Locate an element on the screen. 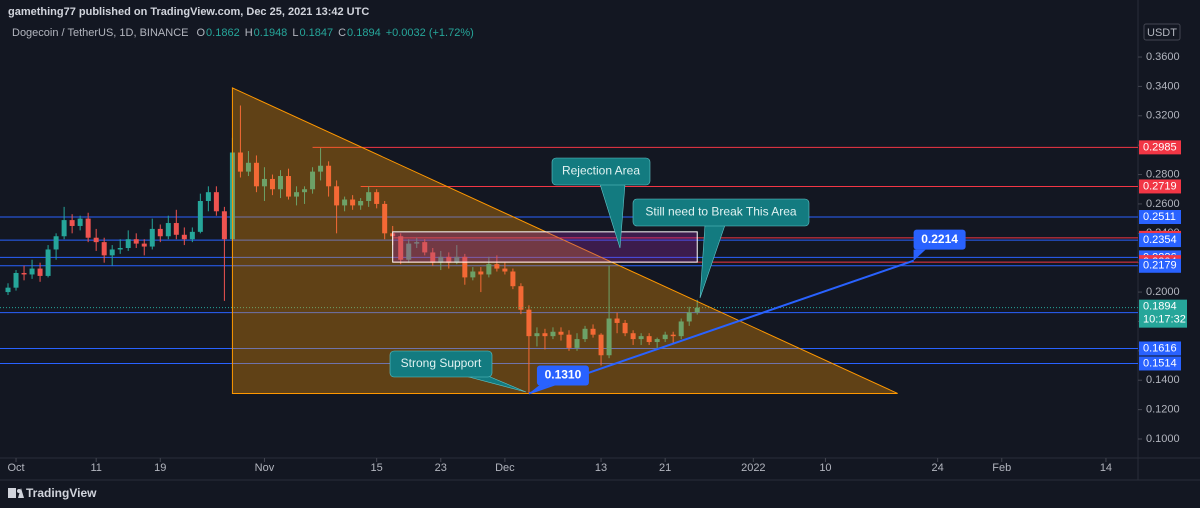 Image resolution: width=1200 pixels, height=508 pixels. level-tag-label: 0.2354 is located at coordinates (1160, 240).